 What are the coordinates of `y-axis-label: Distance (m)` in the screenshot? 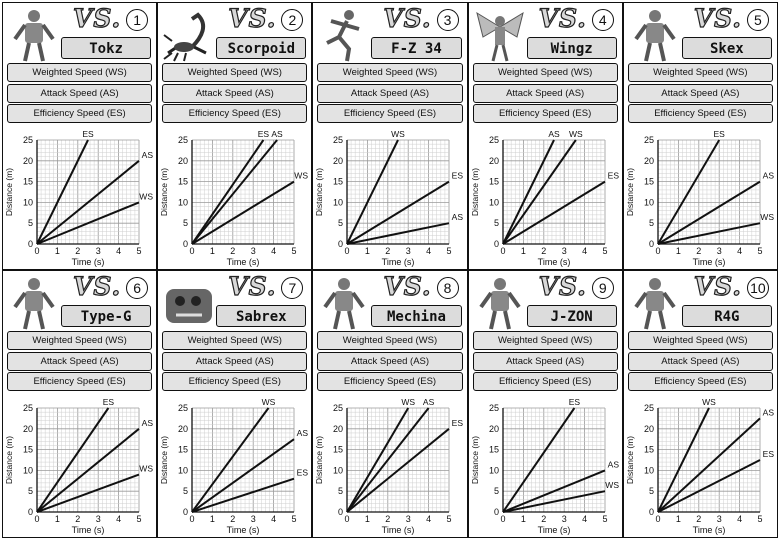 It's located at (630, 192).